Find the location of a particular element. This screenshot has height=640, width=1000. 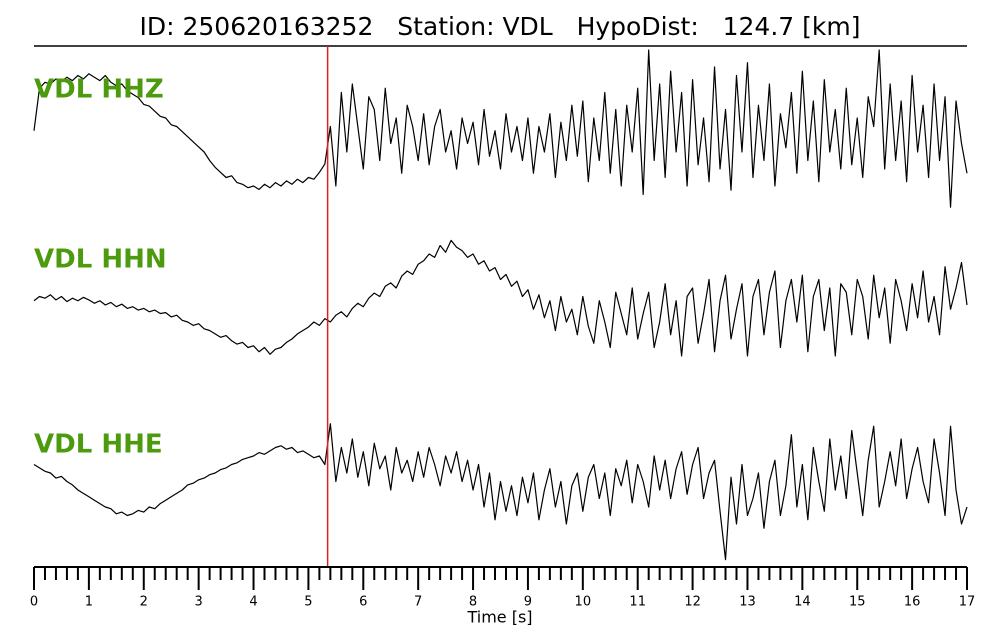

x-tick-label: 2 is located at coordinates (144, 602).